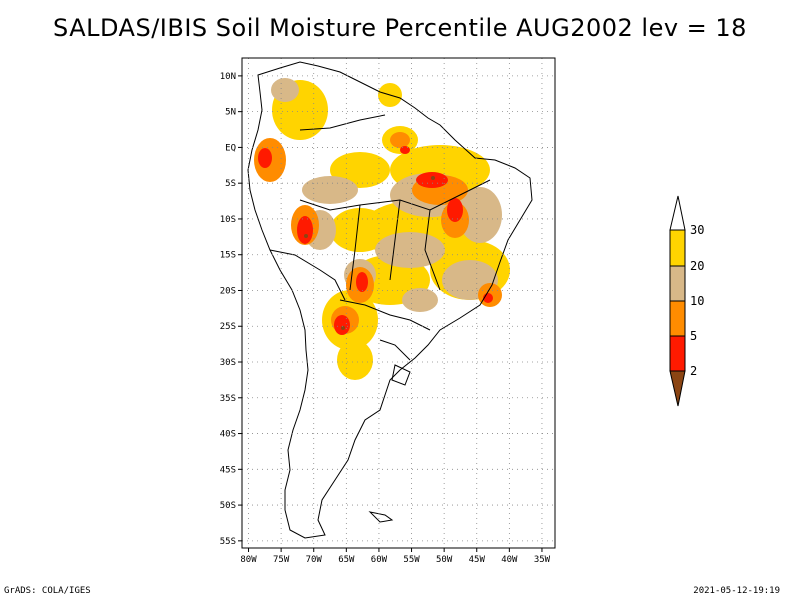  I want to click on lat-tick-label: 10N, so click(228, 77).